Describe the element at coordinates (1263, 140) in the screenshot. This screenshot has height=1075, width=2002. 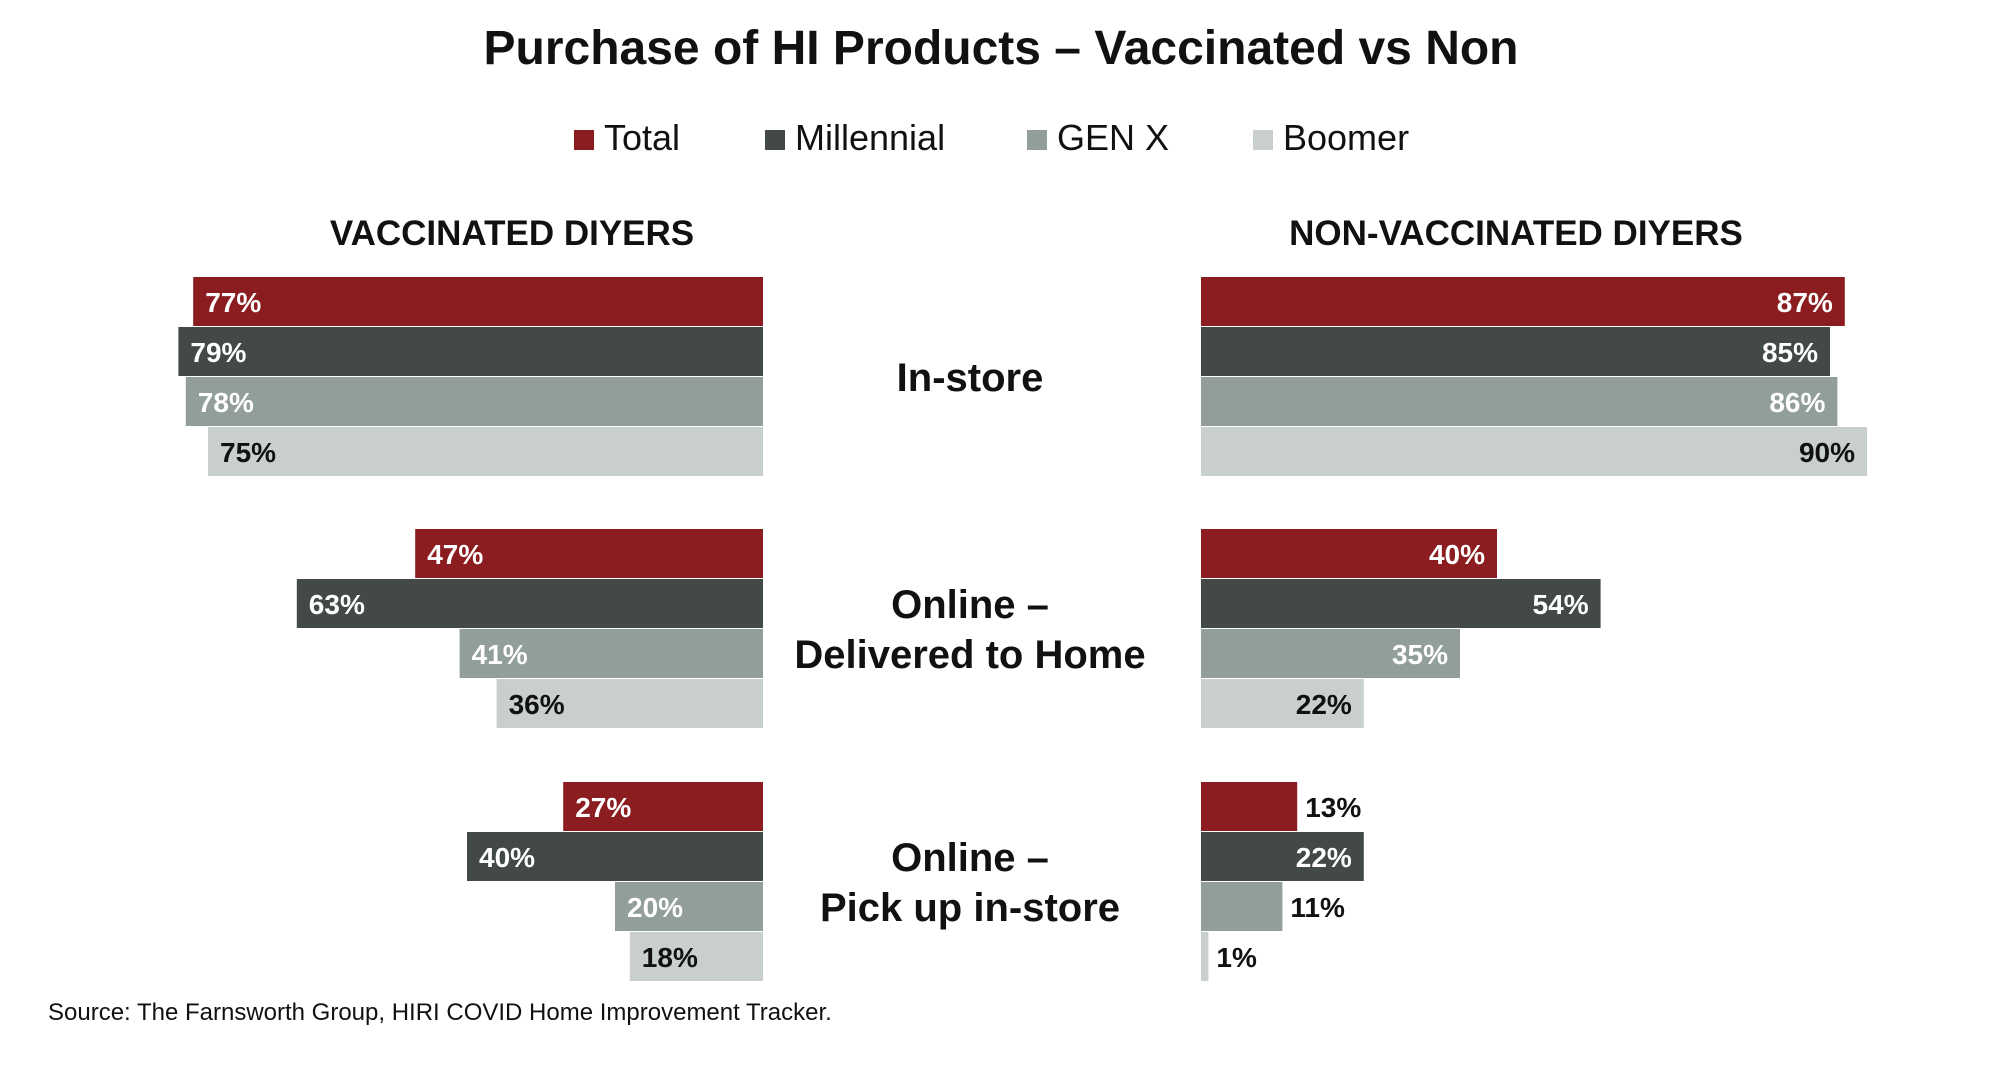
I see `legend-swatch-boomer` at that location.